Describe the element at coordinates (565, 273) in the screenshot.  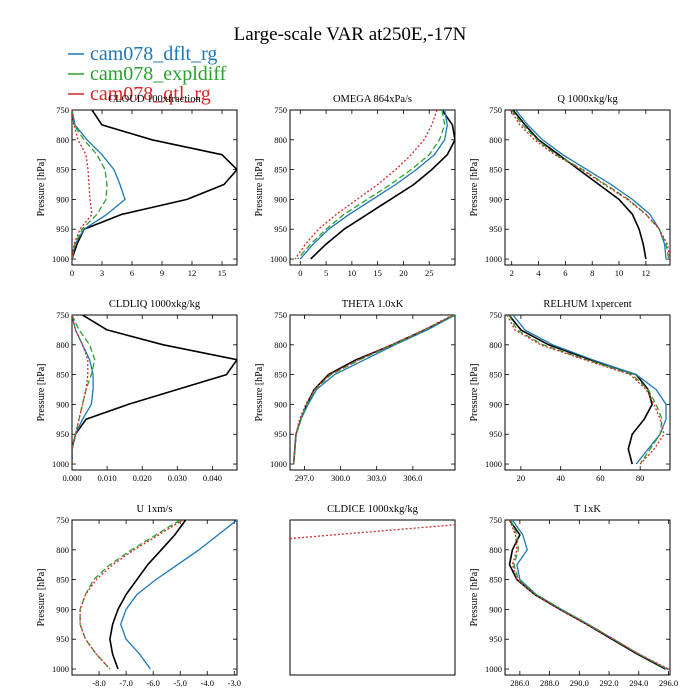
I see `x-tick-label: 6` at that location.